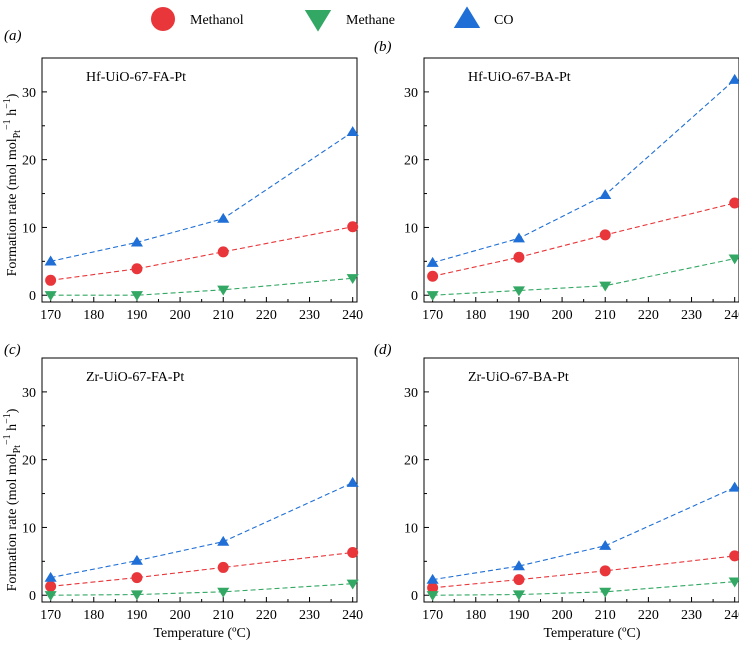 The height and width of the screenshot is (647, 739). Describe the element at coordinates (467, 17) in the screenshot. I see `legend-marker-co` at that location.